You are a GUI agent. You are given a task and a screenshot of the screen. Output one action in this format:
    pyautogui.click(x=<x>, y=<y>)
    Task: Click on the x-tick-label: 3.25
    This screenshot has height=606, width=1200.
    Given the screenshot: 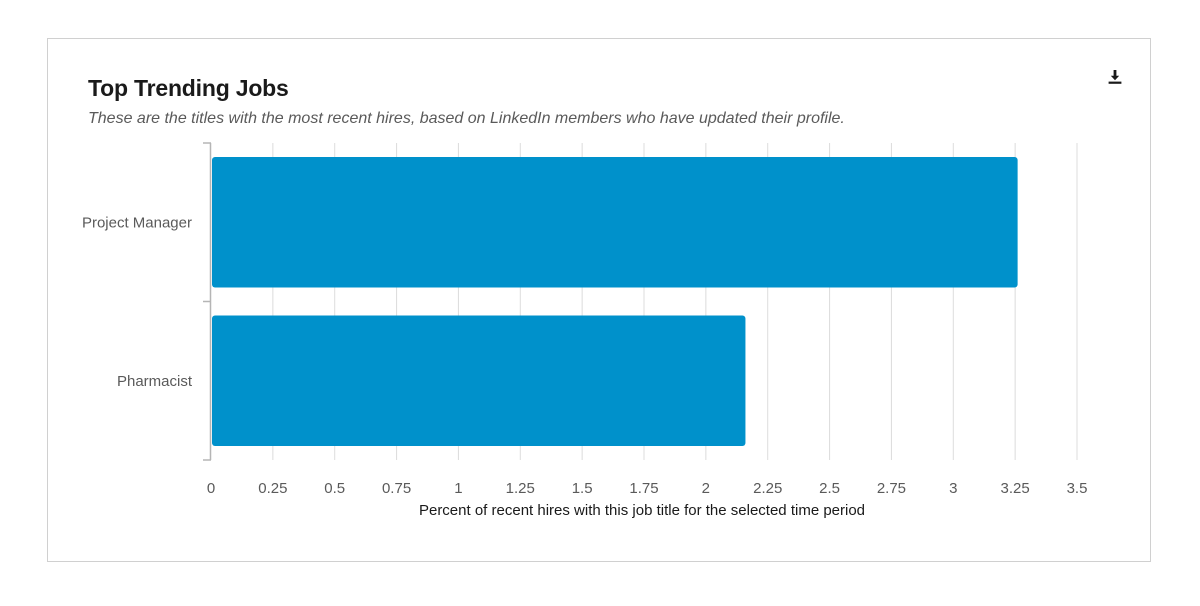 What is the action you would take?
    pyautogui.click(x=1015, y=488)
    